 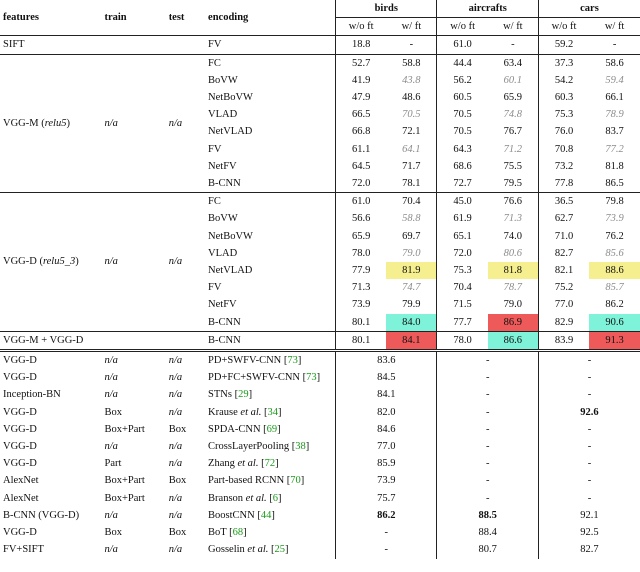 I want to click on other-method-row: VGG-D Box Box BoT [68] -88.4 92.5, so click(x=320, y=532).